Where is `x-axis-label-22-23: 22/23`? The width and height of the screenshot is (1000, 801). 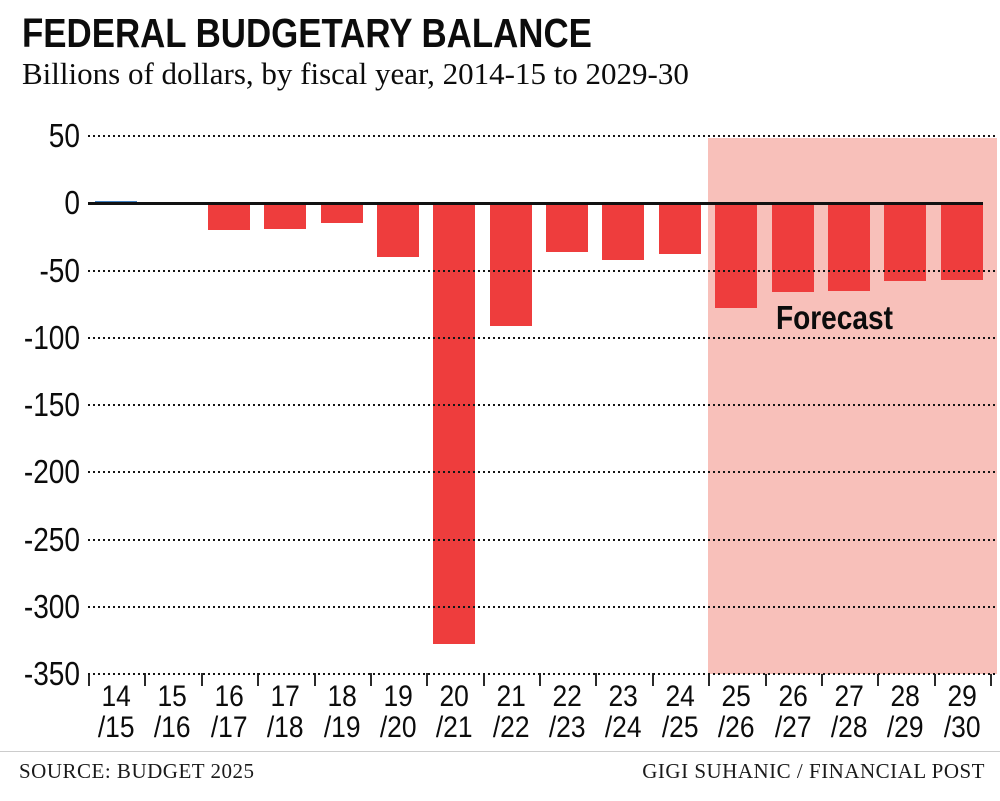 x-axis-label-22-23: 22/23 is located at coordinates (567, 712).